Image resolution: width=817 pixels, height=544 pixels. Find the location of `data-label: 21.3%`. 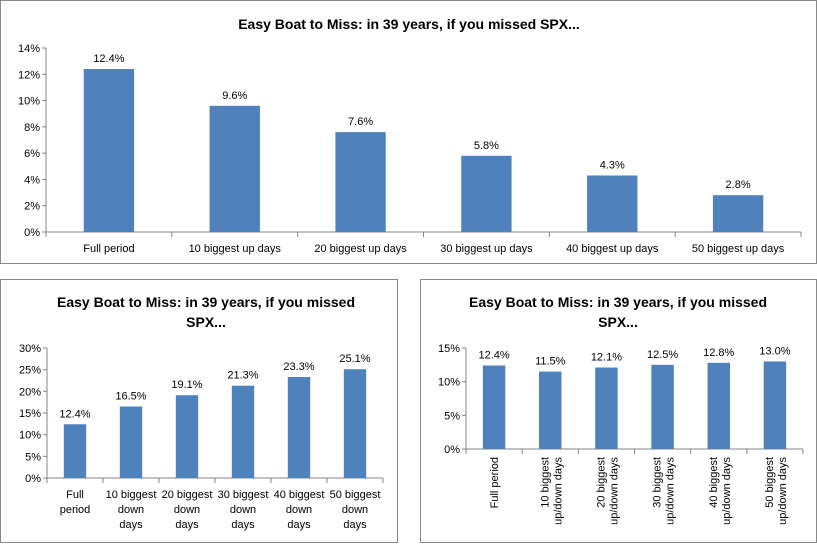

data-label: 21.3% is located at coordinates (242, 376).